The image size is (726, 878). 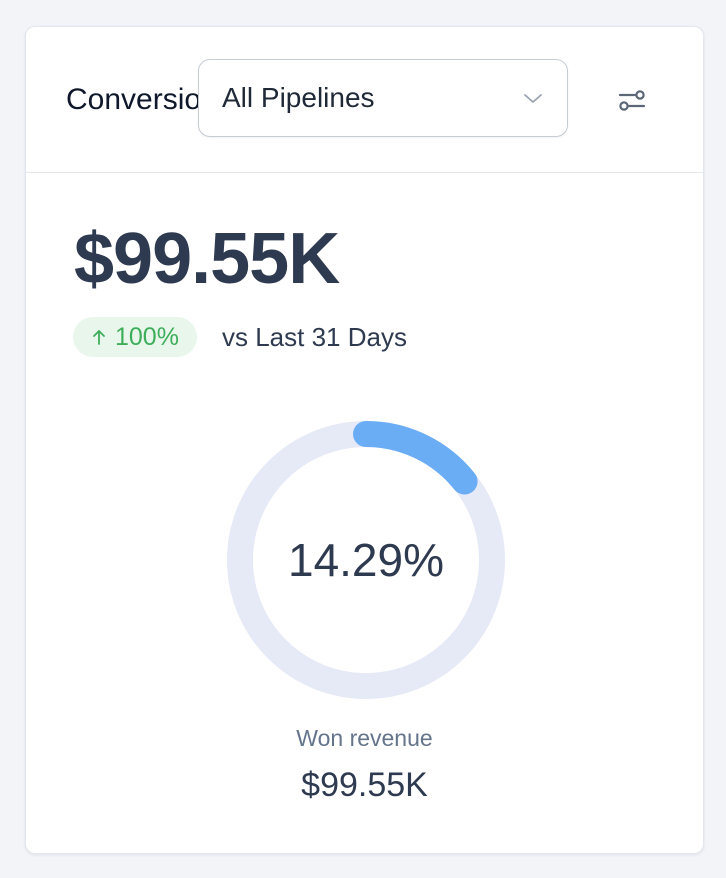 I want to click on won-revenue-value: $99.55K, so click(x=364, y=785).